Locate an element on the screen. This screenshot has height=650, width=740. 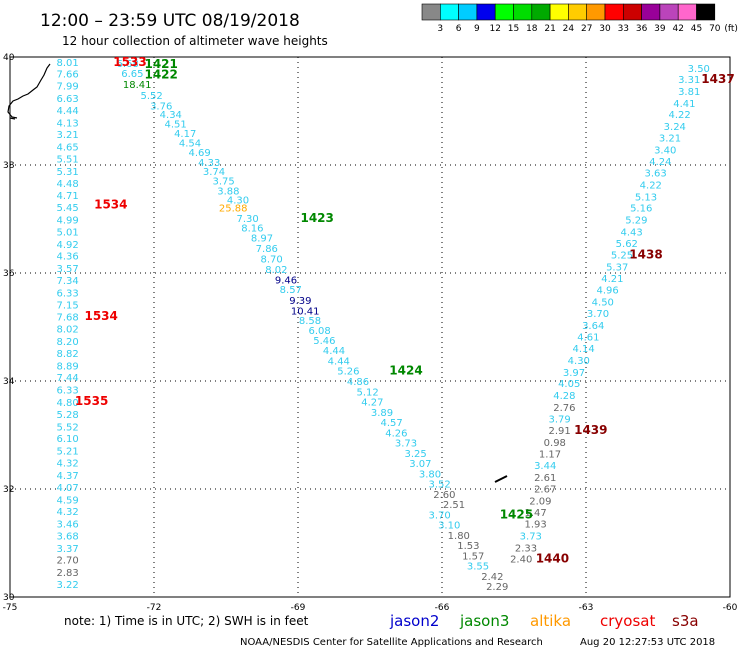
swh-value: 18.41 is located at coordinates (137, 85).